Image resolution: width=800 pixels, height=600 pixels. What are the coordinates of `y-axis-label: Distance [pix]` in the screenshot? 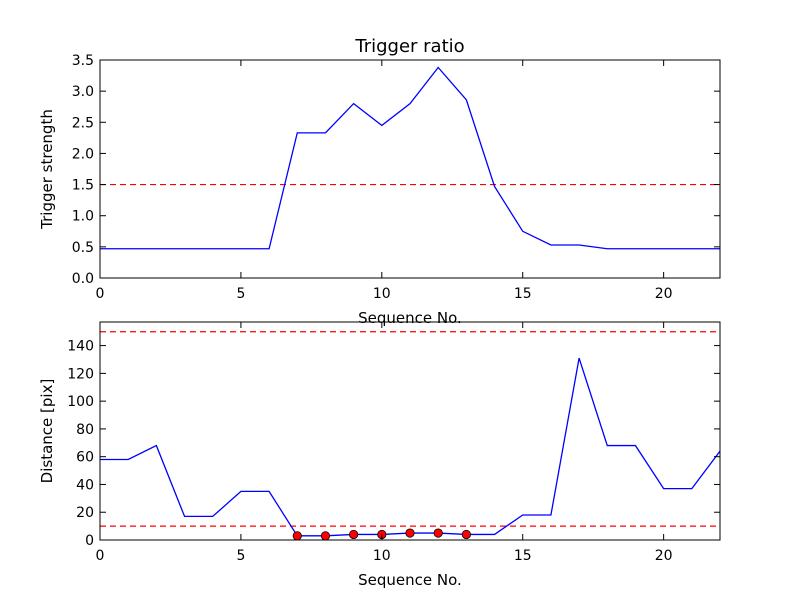 It's located at (47, 431).